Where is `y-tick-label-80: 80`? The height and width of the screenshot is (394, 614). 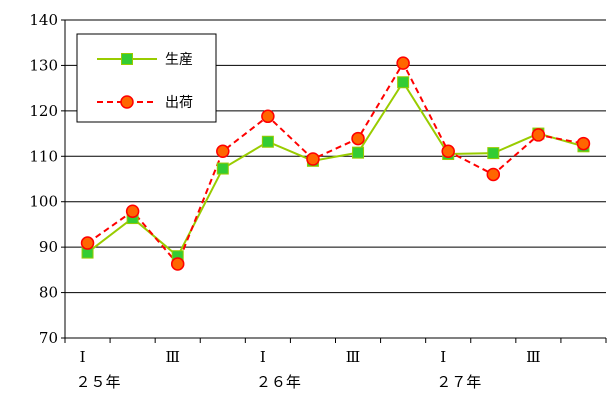
y-tick-label-80: 80 is located at coordinates (48, 293).